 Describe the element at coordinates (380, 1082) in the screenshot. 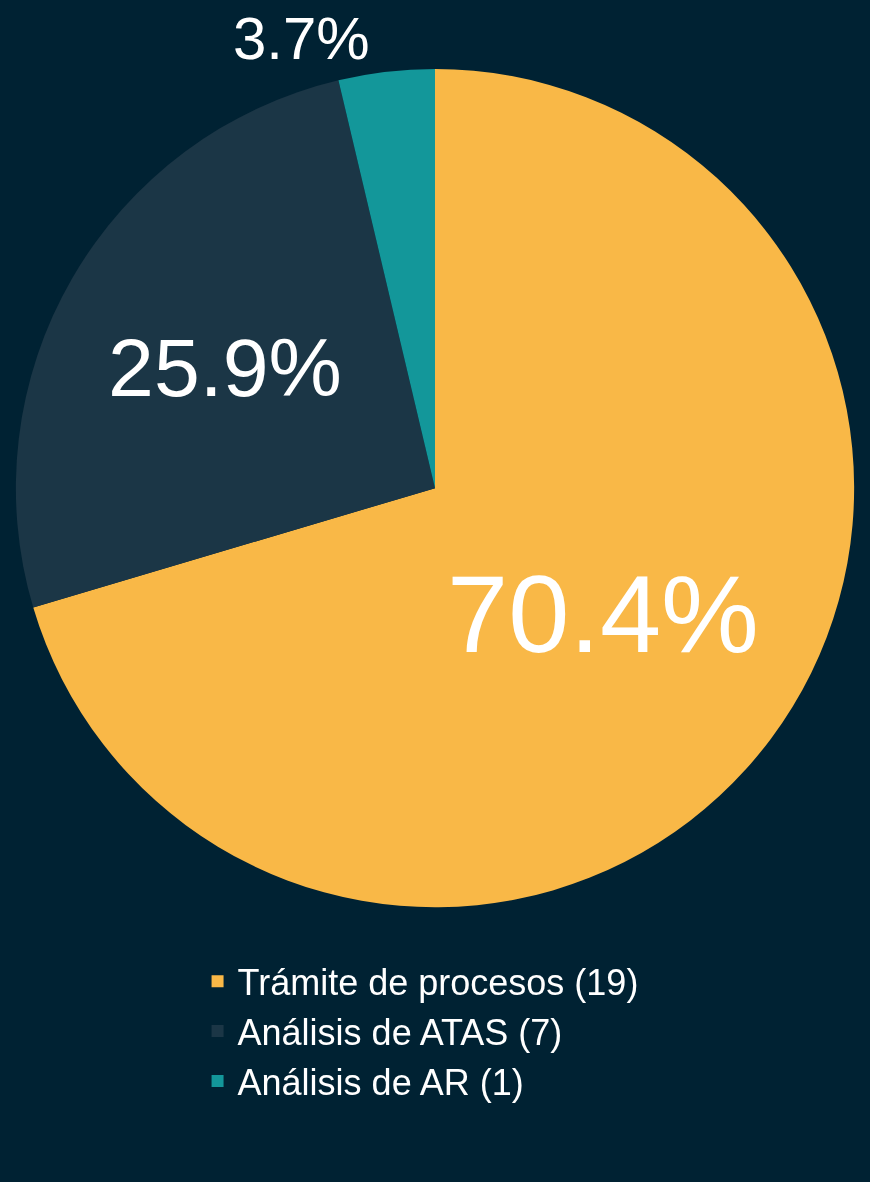

I see `legend-label: Análisis de AR (1)` at that location.